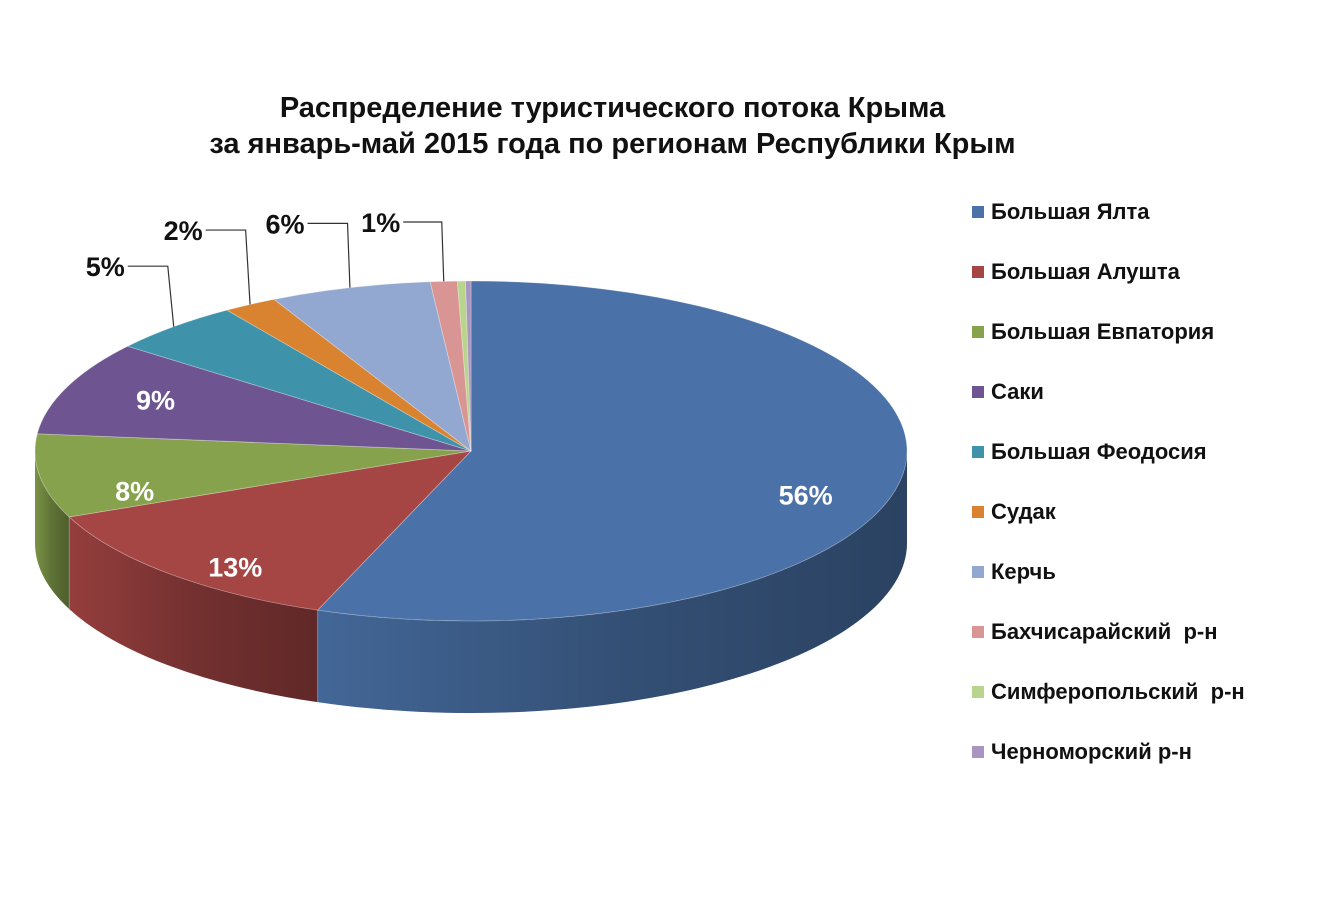 This screenshot has height=904, width=1320. What do you see at coordinates (52, 530) in the screenshot?
I see `slice-2-side-shade` at bounding box center [52, 530].